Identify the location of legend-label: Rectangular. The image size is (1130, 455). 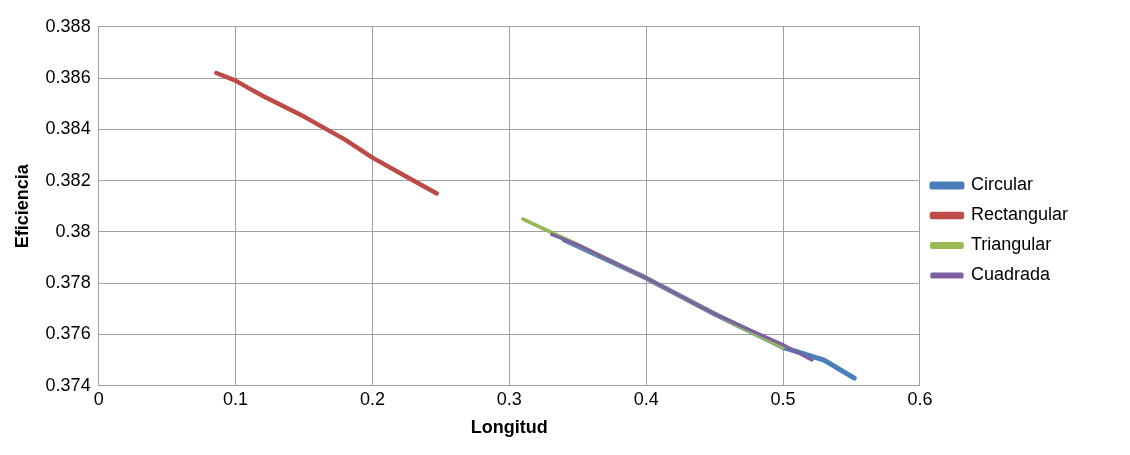
(1019, 214).